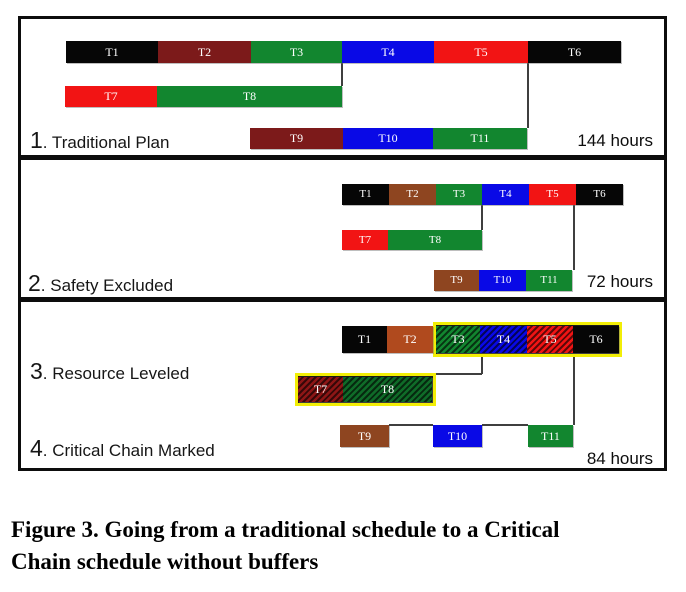 This screenshot has width=686, height=592. I want to click on panel-number: 3, so click(36, 371).